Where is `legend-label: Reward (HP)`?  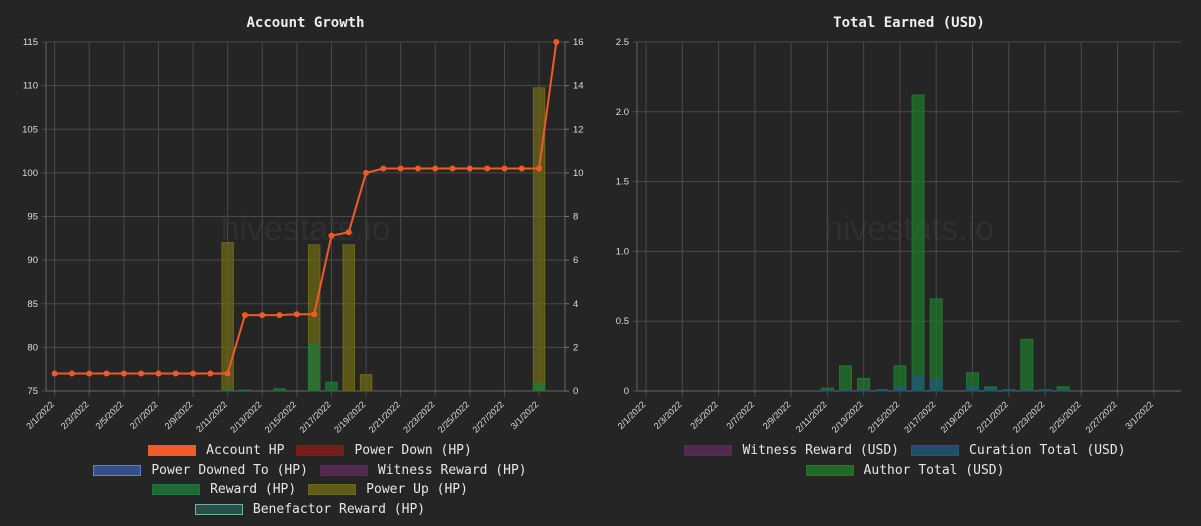 legend-label: Reward (HP) is located at coordinates (253, 489).